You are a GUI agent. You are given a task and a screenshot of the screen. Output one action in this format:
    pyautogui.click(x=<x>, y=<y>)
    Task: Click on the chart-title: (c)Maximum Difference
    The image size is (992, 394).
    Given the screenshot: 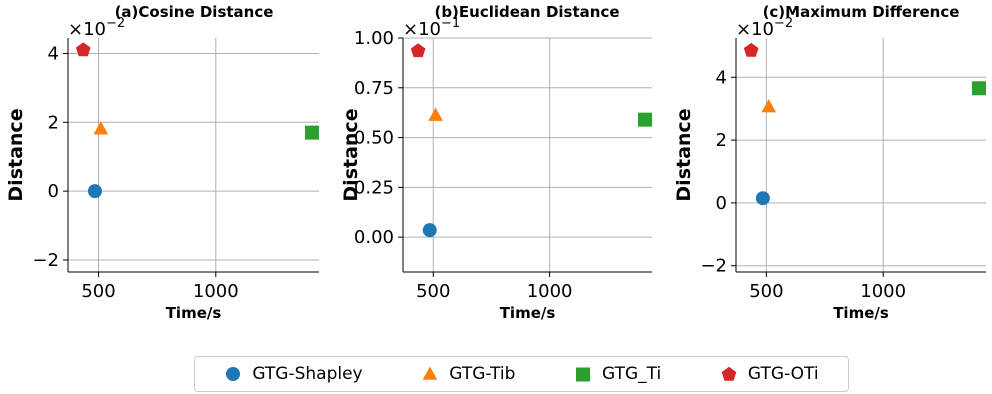 What is the action you would take?
    pyautogui.click(x=861, y=12)
    